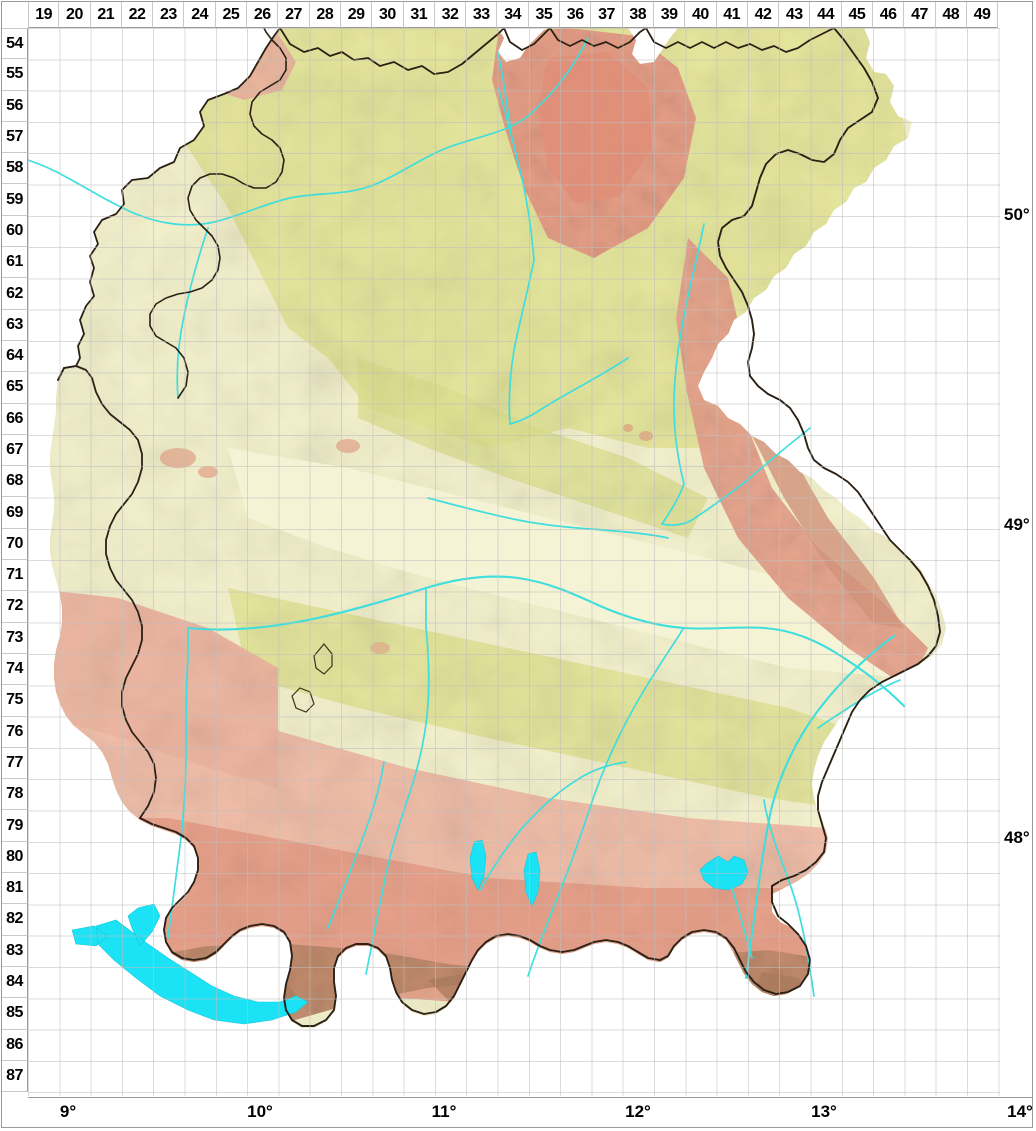 This screenshot has height=1131, width=1036. What do you see at coordinates (200, 15) in the screenshot?
I see `grid-column-header-24: 24` at bounding box center [200, 15].